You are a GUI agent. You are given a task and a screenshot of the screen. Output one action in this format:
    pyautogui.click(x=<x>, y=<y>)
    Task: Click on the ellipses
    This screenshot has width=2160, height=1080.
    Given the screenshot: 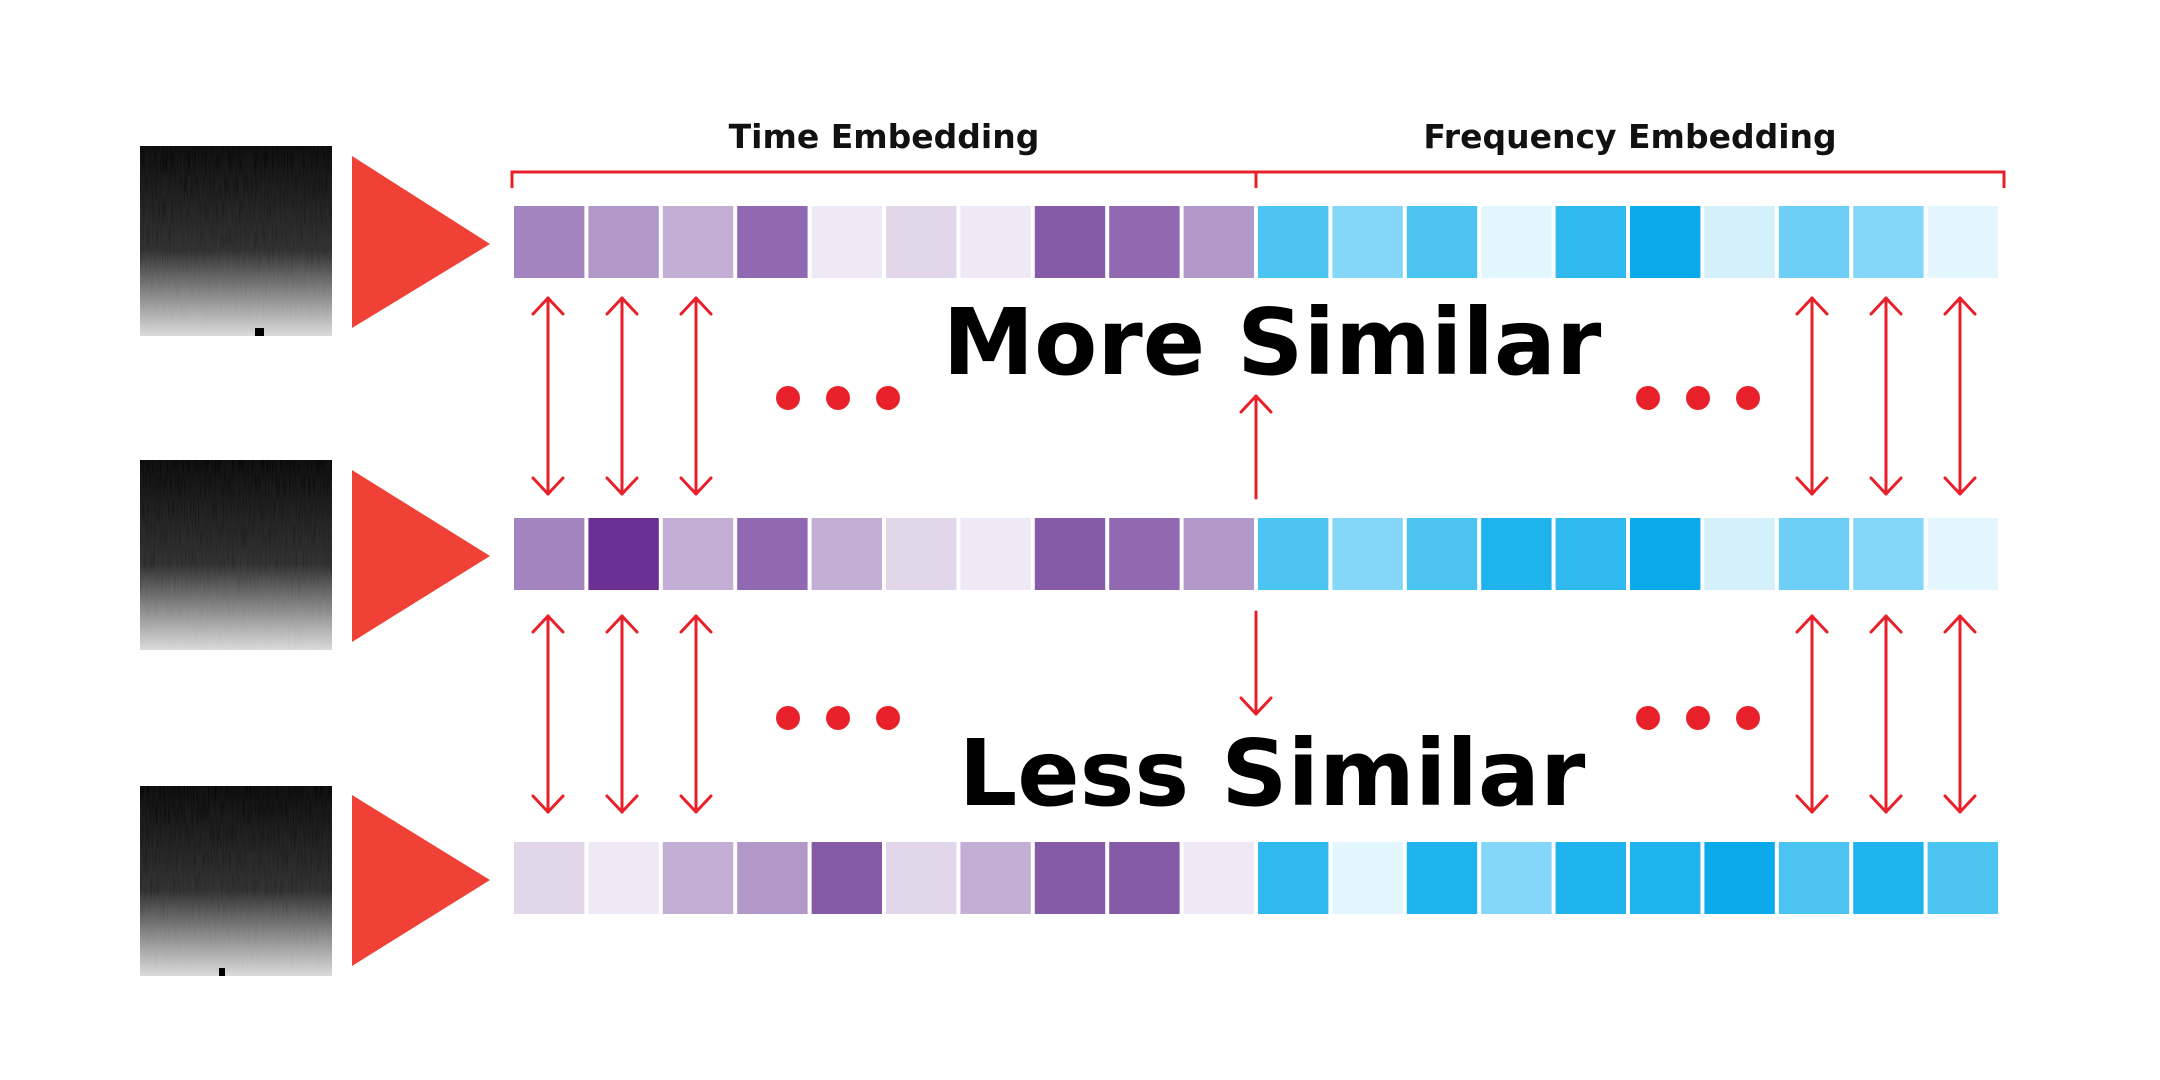 What is the action you would take?
    pyautogui.click(x=1268, y=558)
    